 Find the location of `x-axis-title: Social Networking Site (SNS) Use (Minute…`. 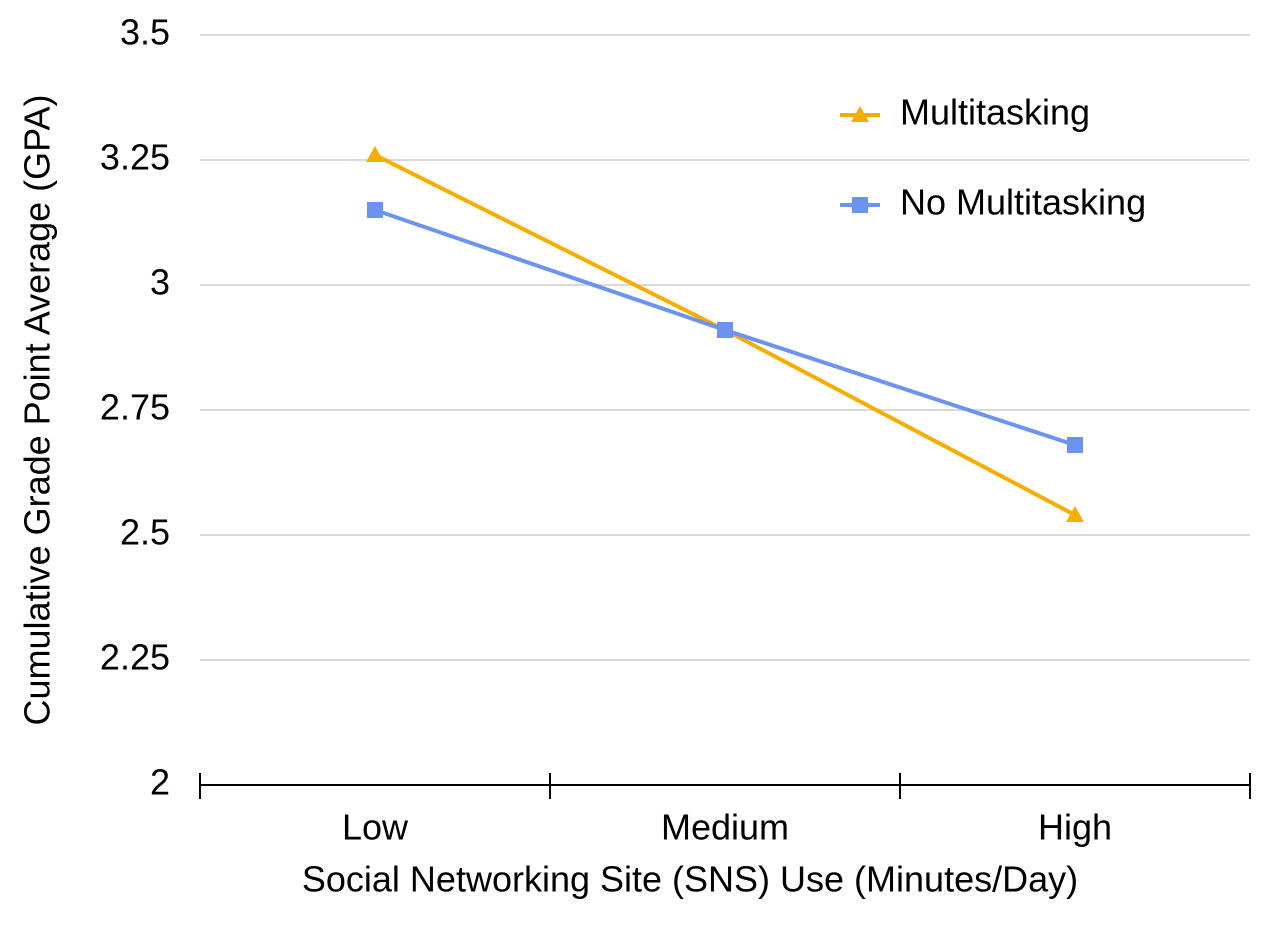

x-axis-title: Social Networking Site (SNS) Use (Minute… is located at coordinates (690, 879).